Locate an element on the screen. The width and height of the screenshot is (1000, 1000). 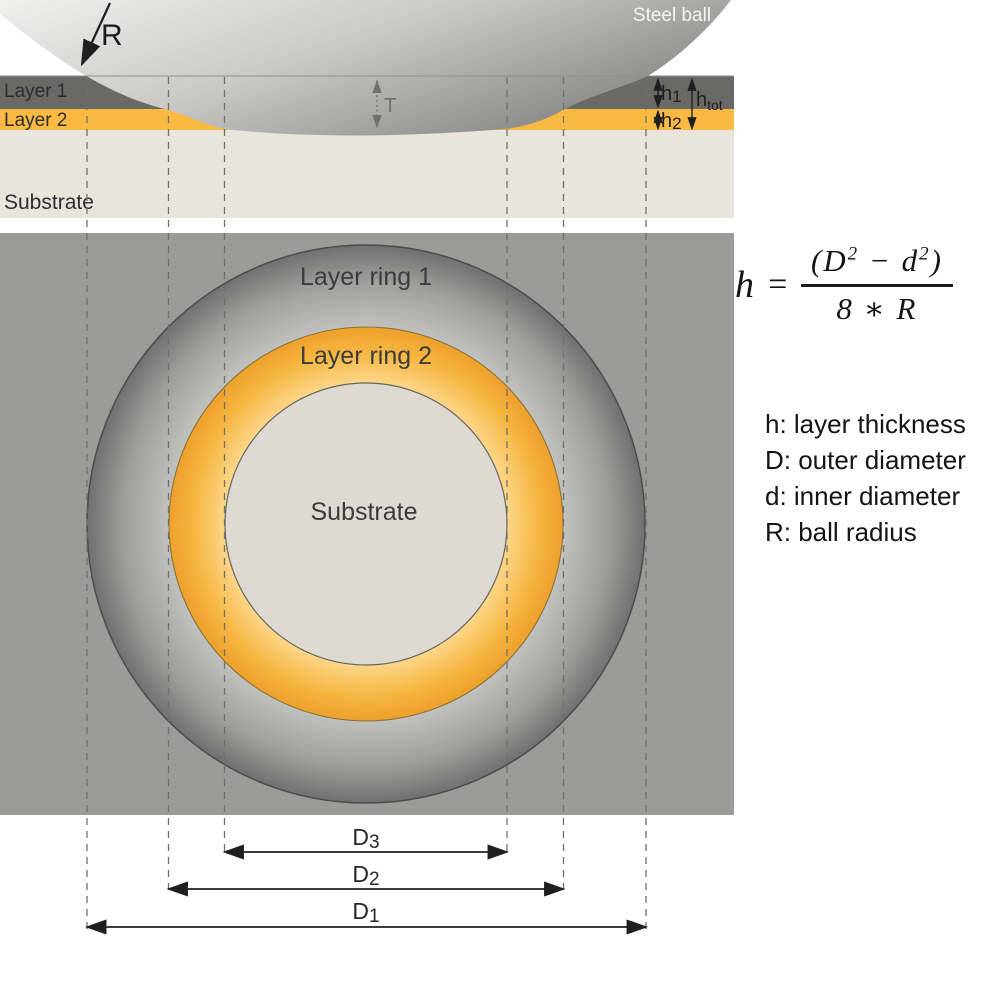
legend-item-D: D: outer diameter is located at coordinates (865, 460).